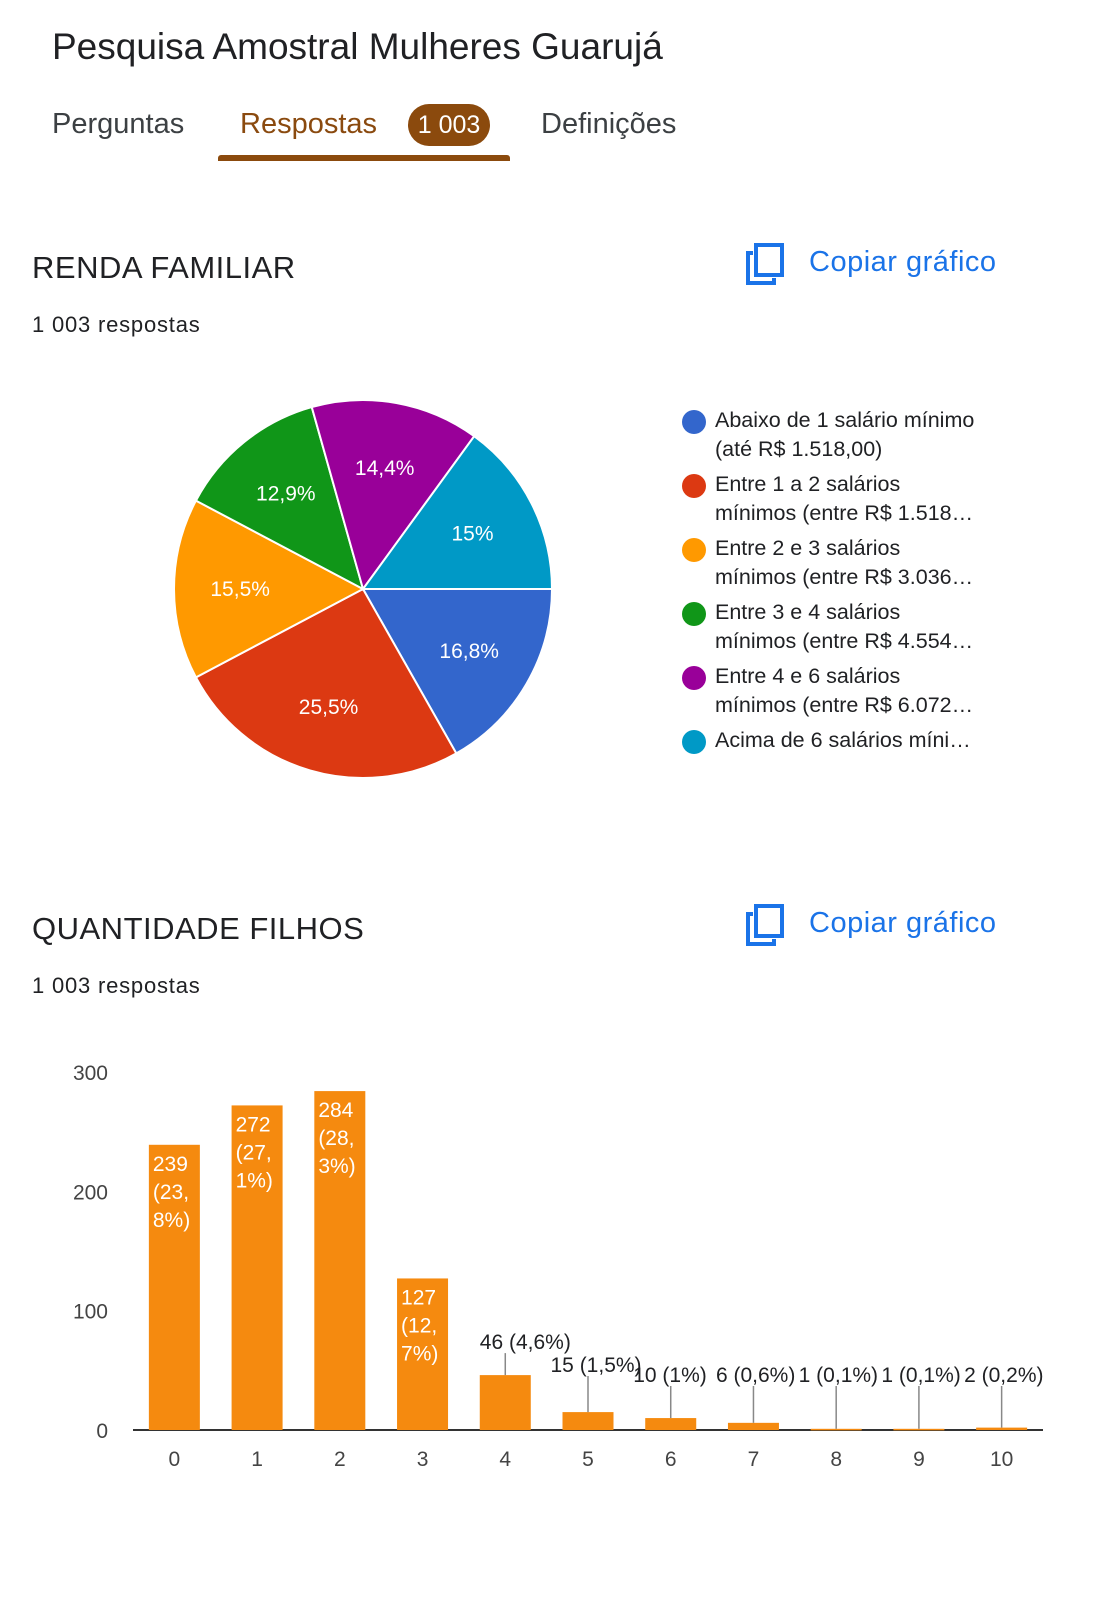 This screenshot has width=1116, height=1600. Describe the element at coordinates (505, 1459) in the screenshot. I see `x-tick-label: 4` at that location.